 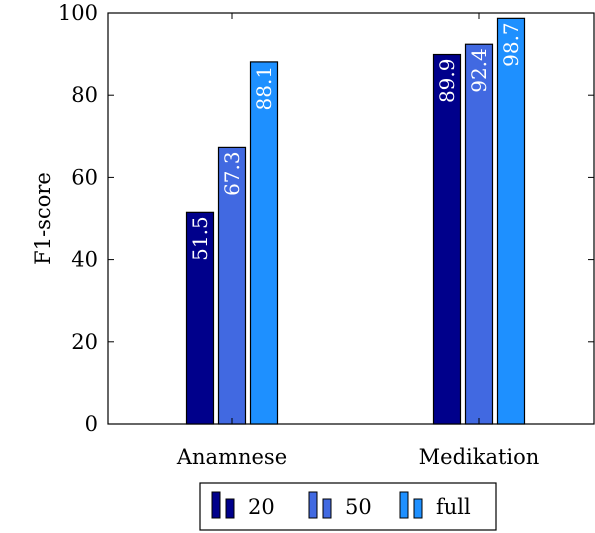 I want to click on bar-value-label: 89.9, so click(x=447, y=81).